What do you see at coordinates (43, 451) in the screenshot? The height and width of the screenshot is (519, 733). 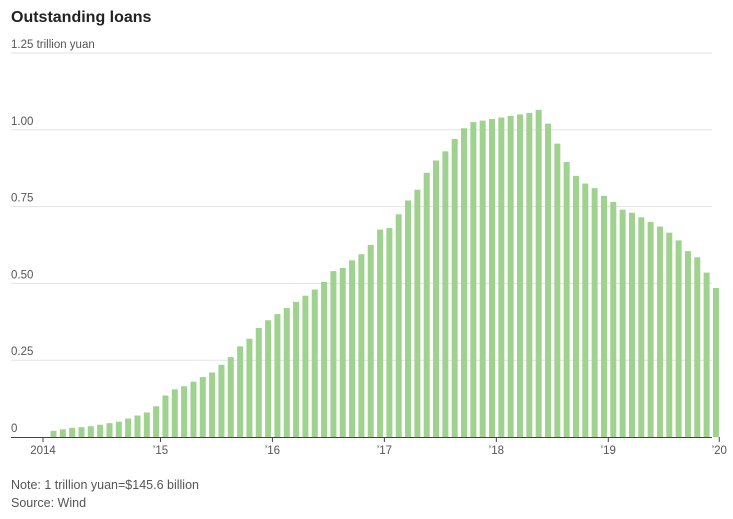 I see `x-tick-label: 2014` at bounding box center [43, 451].